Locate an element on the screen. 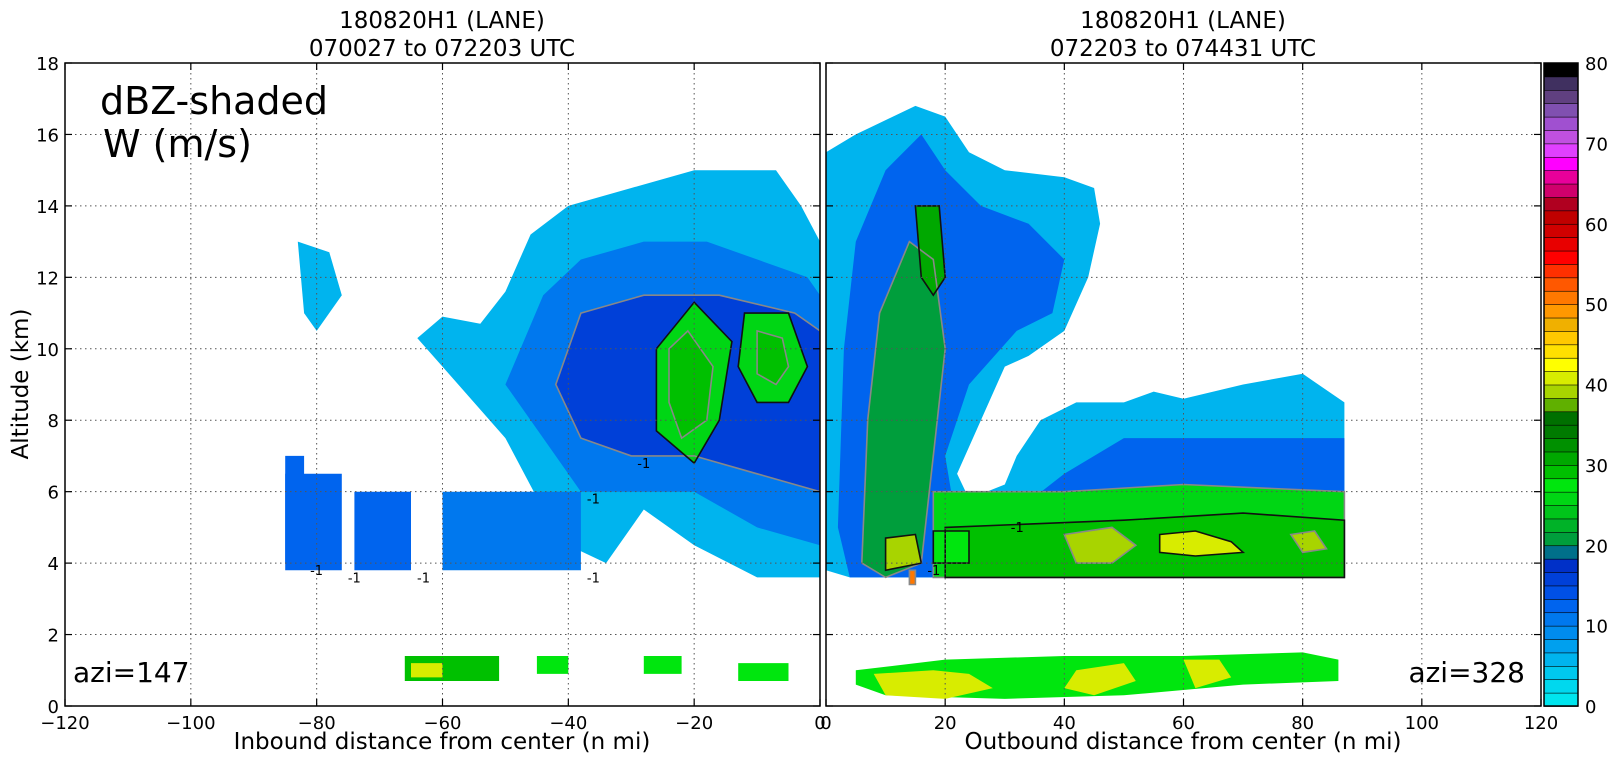 This screenshot has width=1615, height=762. y-tick-label: 14 is located at coordinates (47, 207).